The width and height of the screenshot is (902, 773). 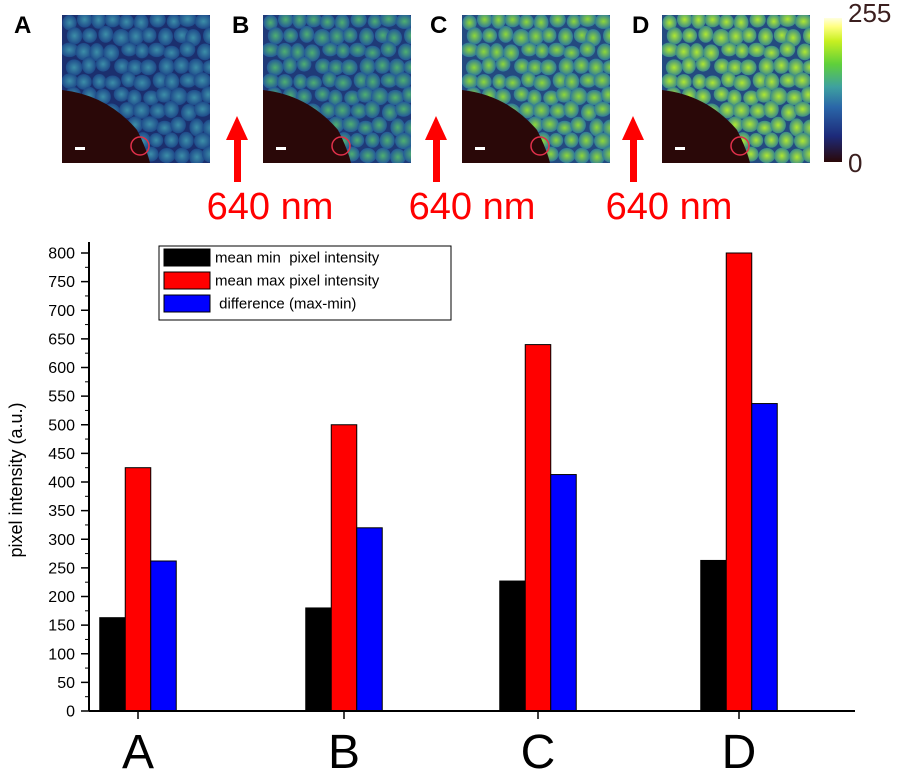 What do you see at coordinates (739, 749) in the screenshot?
I see `x-category-label: D` at bounding box center [739, 749].